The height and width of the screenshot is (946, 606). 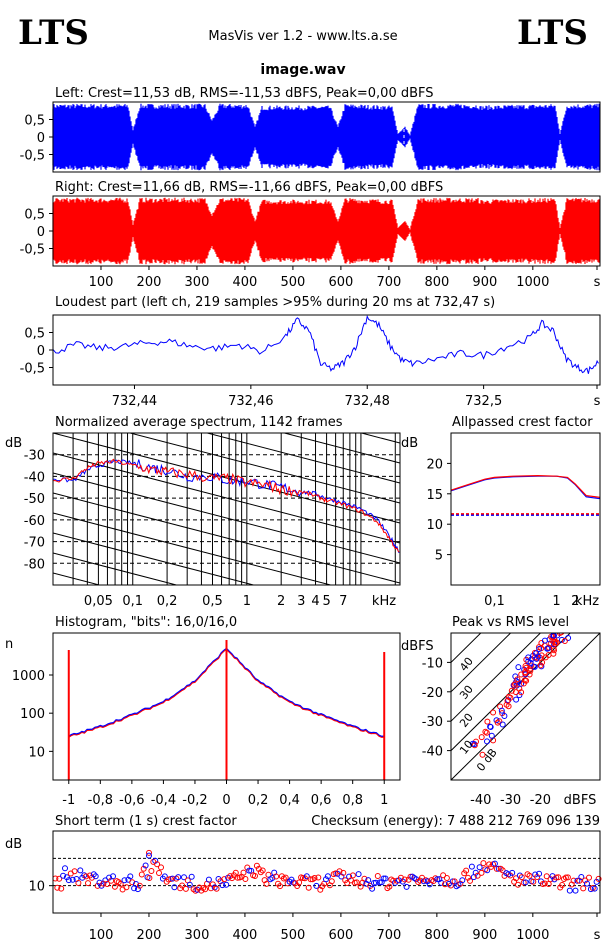 I want to click on app-title: MasVis ver 1.2 - www.lts.a.se, so click(x=302, y=36).